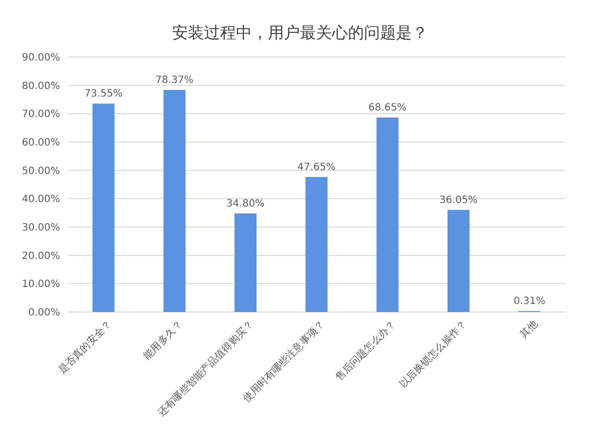  Describe the element at coordinates (41, 171) in the screenshot. I see `y-tick-label: 50.00%` at that location.